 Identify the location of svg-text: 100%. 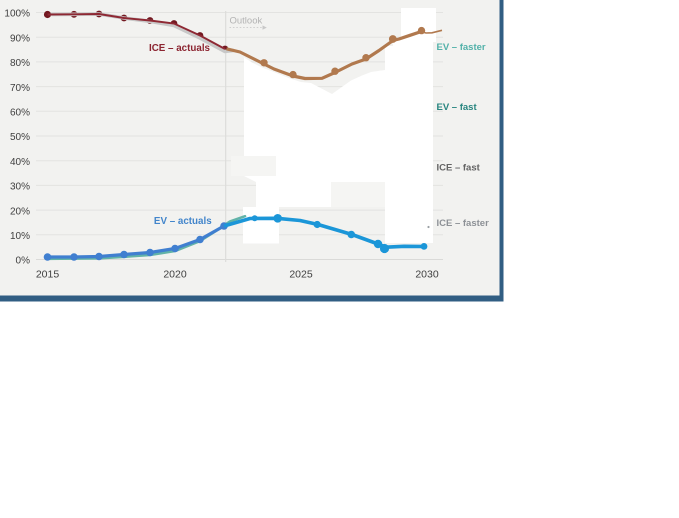
(17, 14).